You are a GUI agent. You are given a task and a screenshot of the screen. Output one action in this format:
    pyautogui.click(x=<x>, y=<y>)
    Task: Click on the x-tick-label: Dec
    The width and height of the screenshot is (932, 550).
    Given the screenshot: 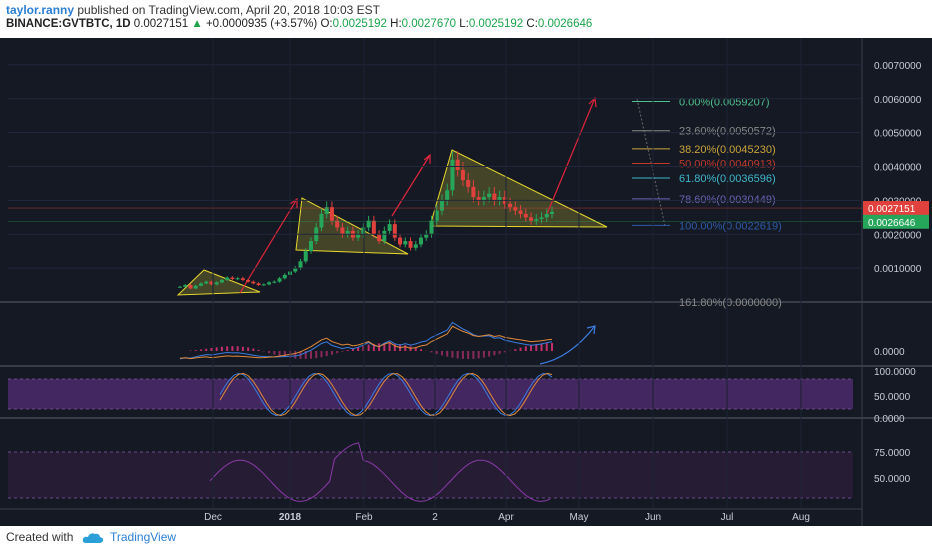 What is the action you would take?
    pyautogui.click(x=213, y=517)
    